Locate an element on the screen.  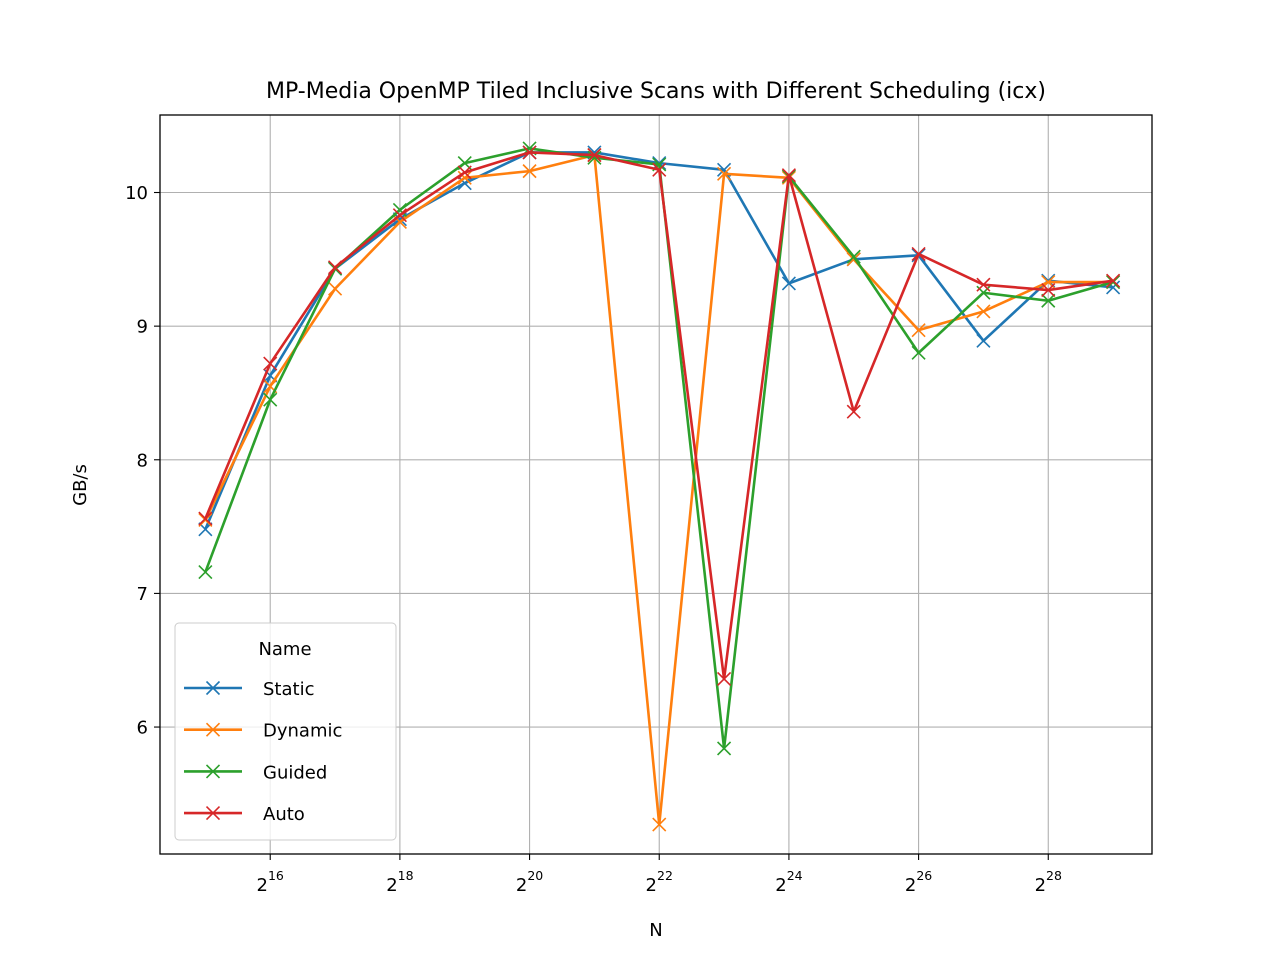
legend-entry-dynamic: Dynamic is located at coordinates (263, 731).